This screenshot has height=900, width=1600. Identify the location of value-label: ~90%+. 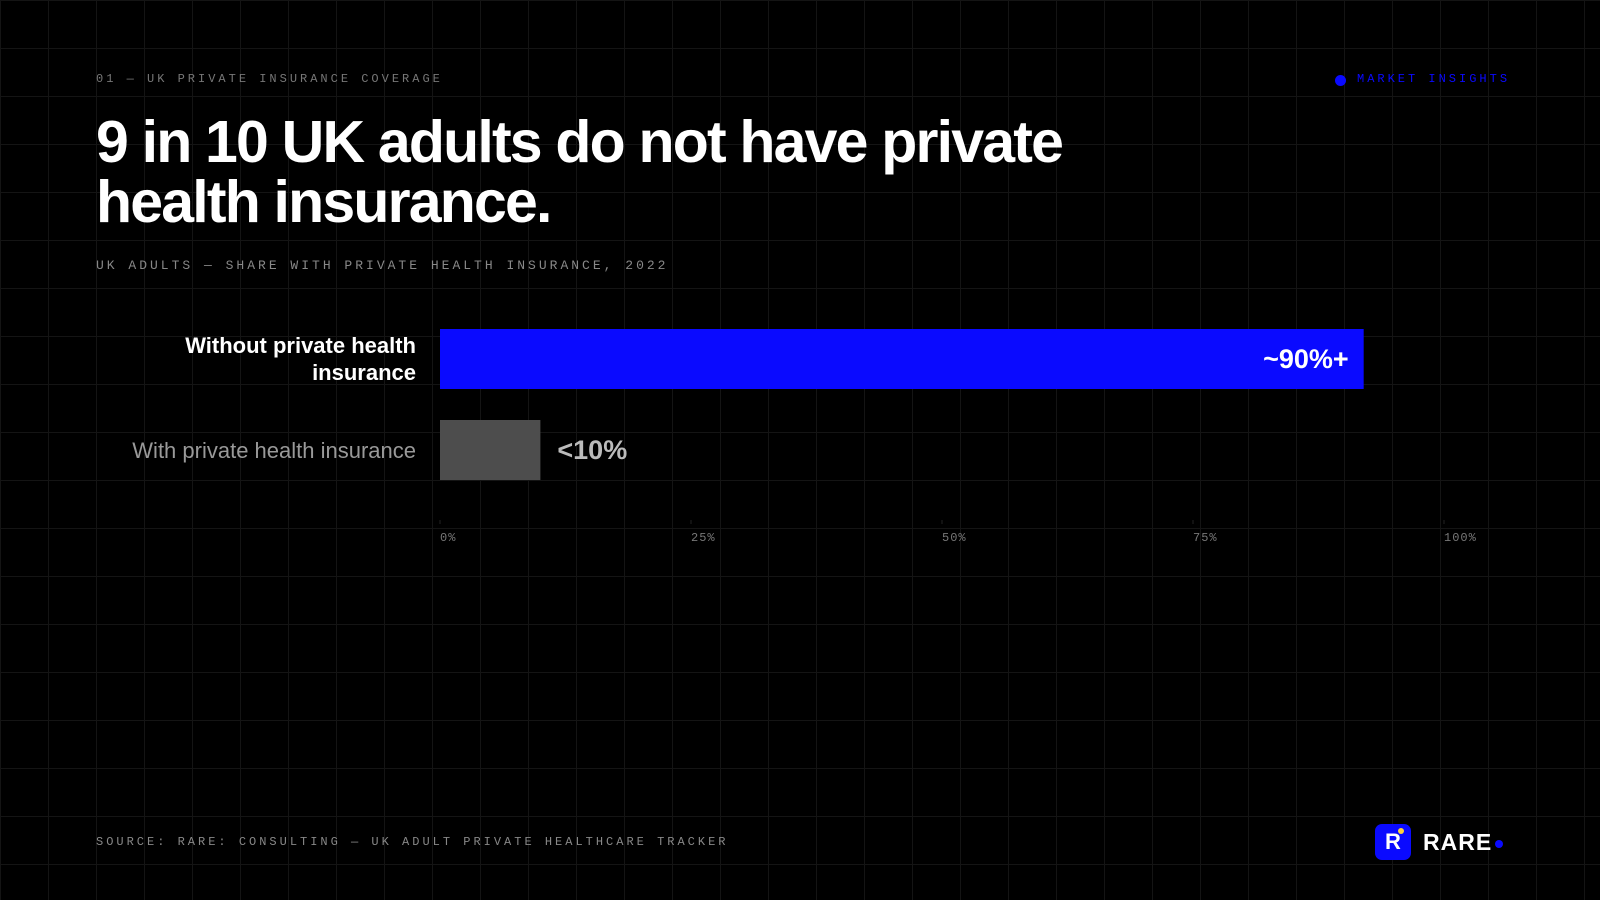
(1306, 359).